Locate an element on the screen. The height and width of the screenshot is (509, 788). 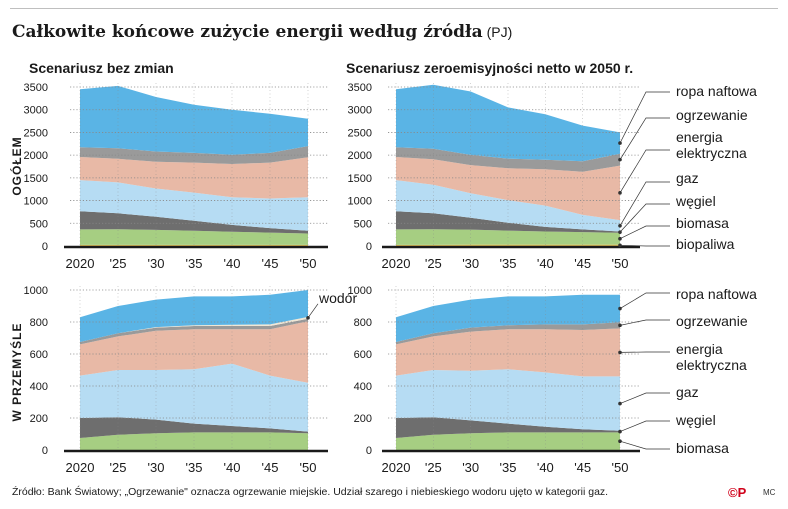
area-biopaliwa is located at coordinates (508, 245).